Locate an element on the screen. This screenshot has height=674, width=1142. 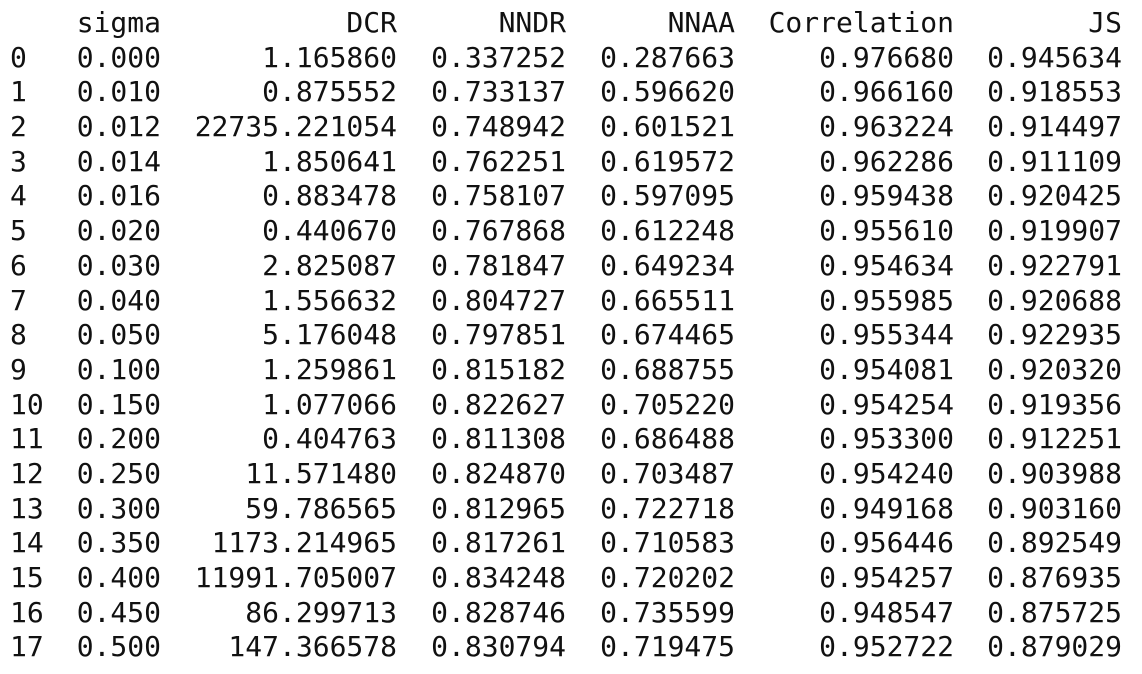
cell-sigma: 0.300 is located at coordinates (118, 508).